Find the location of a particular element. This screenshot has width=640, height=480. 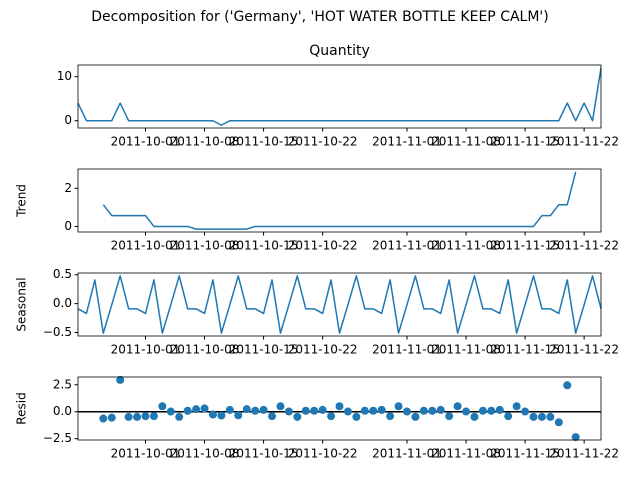

y-axis-label: Trend is located at coordinates (22, 201).